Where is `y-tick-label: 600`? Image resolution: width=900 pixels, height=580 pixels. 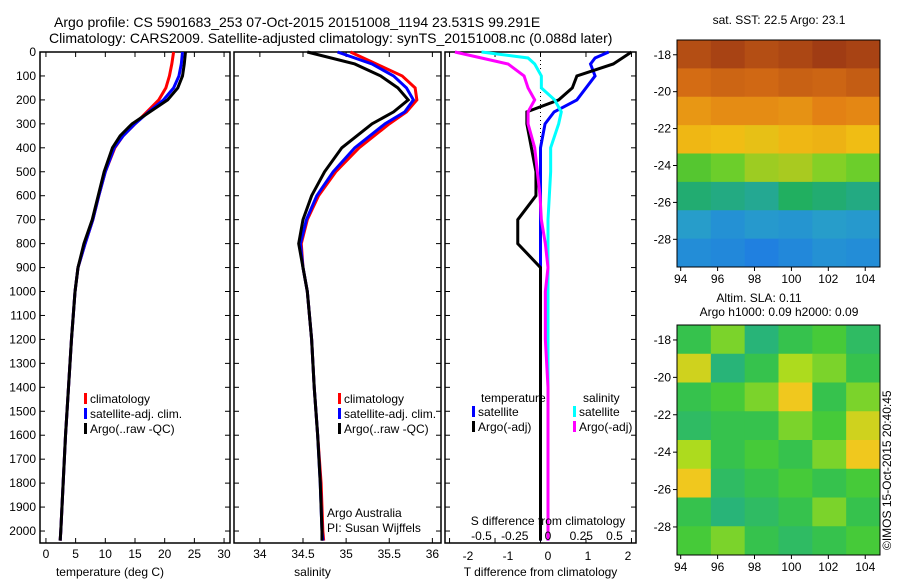 y-tick-label: 600 is located at coordinates (26, 196).